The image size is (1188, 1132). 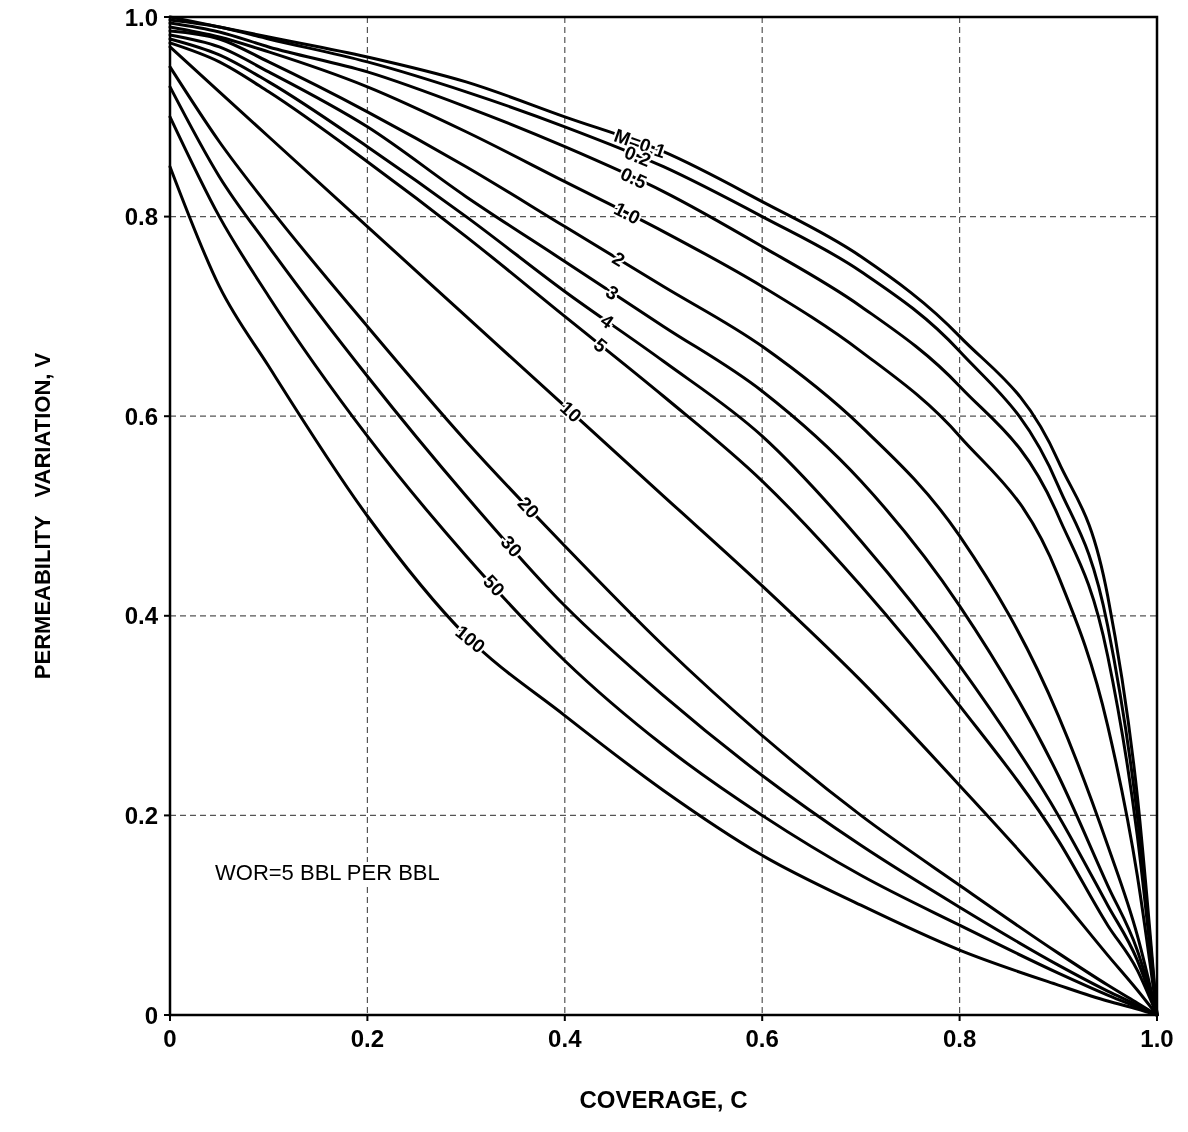 I want to click on y-tick-label: 0.2, so click(x=141, y=815).